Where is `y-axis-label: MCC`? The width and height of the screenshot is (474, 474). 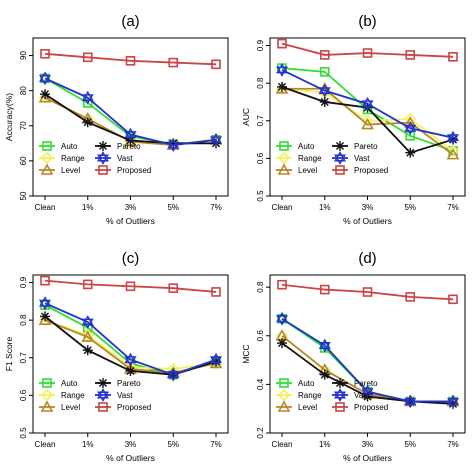 y-axis-label: MCC is located at coordinates (246, 353).